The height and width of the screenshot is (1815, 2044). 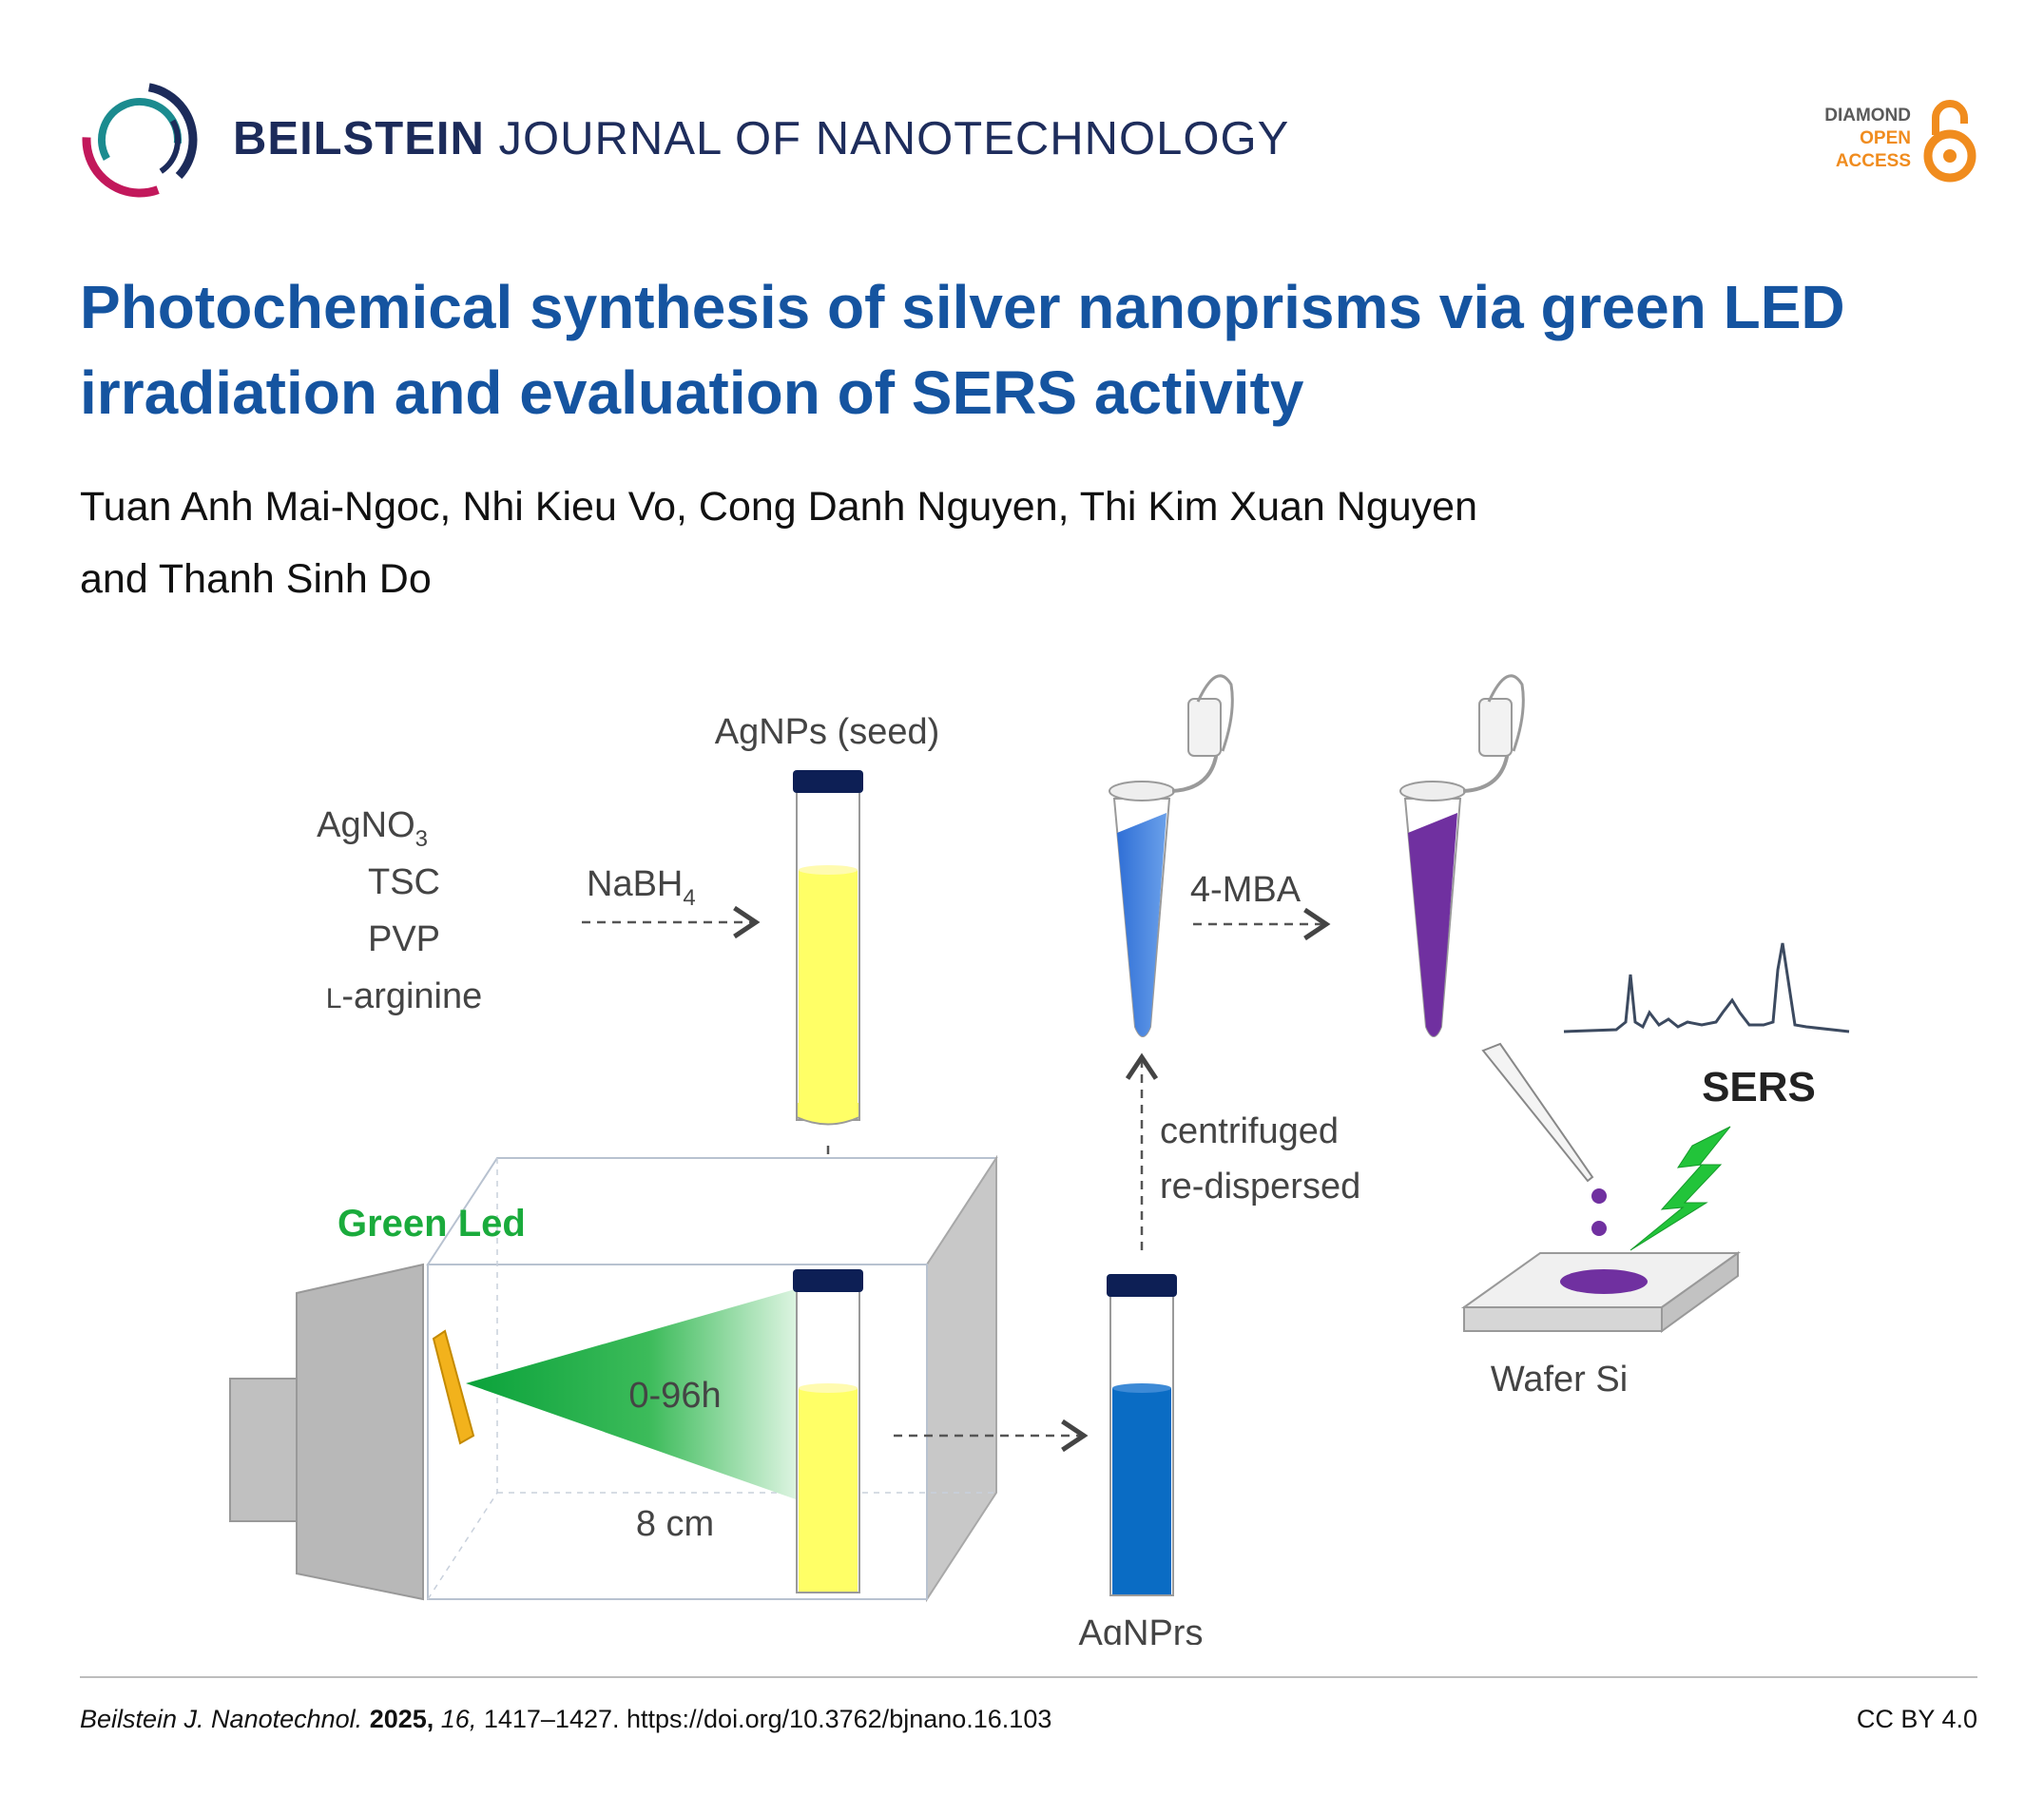 What do you see at coordinates (373, 828) in the screenshot?
I see `reagent-agno3: AgNO3` at bounding box center [373, 828].